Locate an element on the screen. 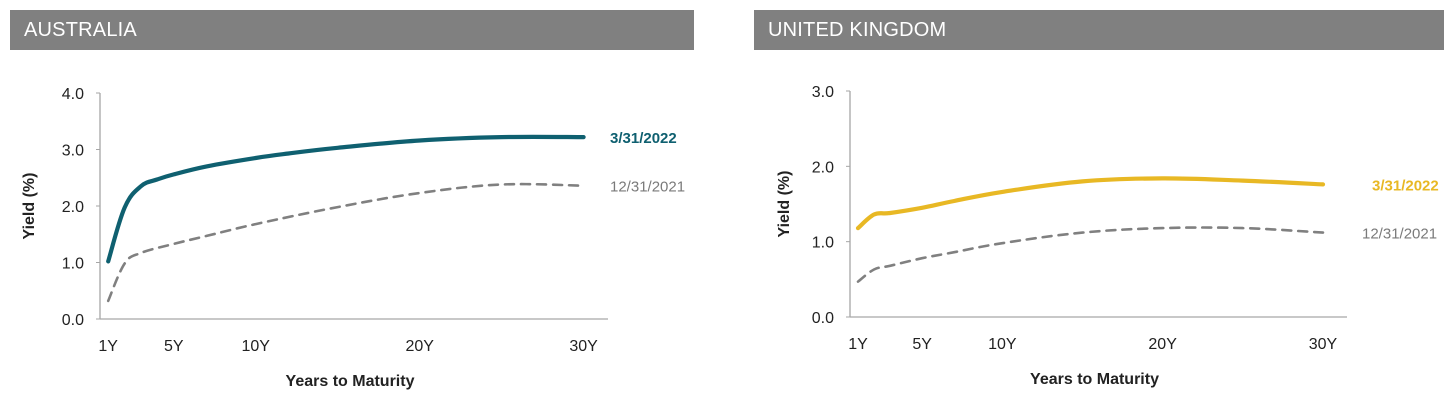  y-tick-label: 4.0 is located at coordinates (73, 94).